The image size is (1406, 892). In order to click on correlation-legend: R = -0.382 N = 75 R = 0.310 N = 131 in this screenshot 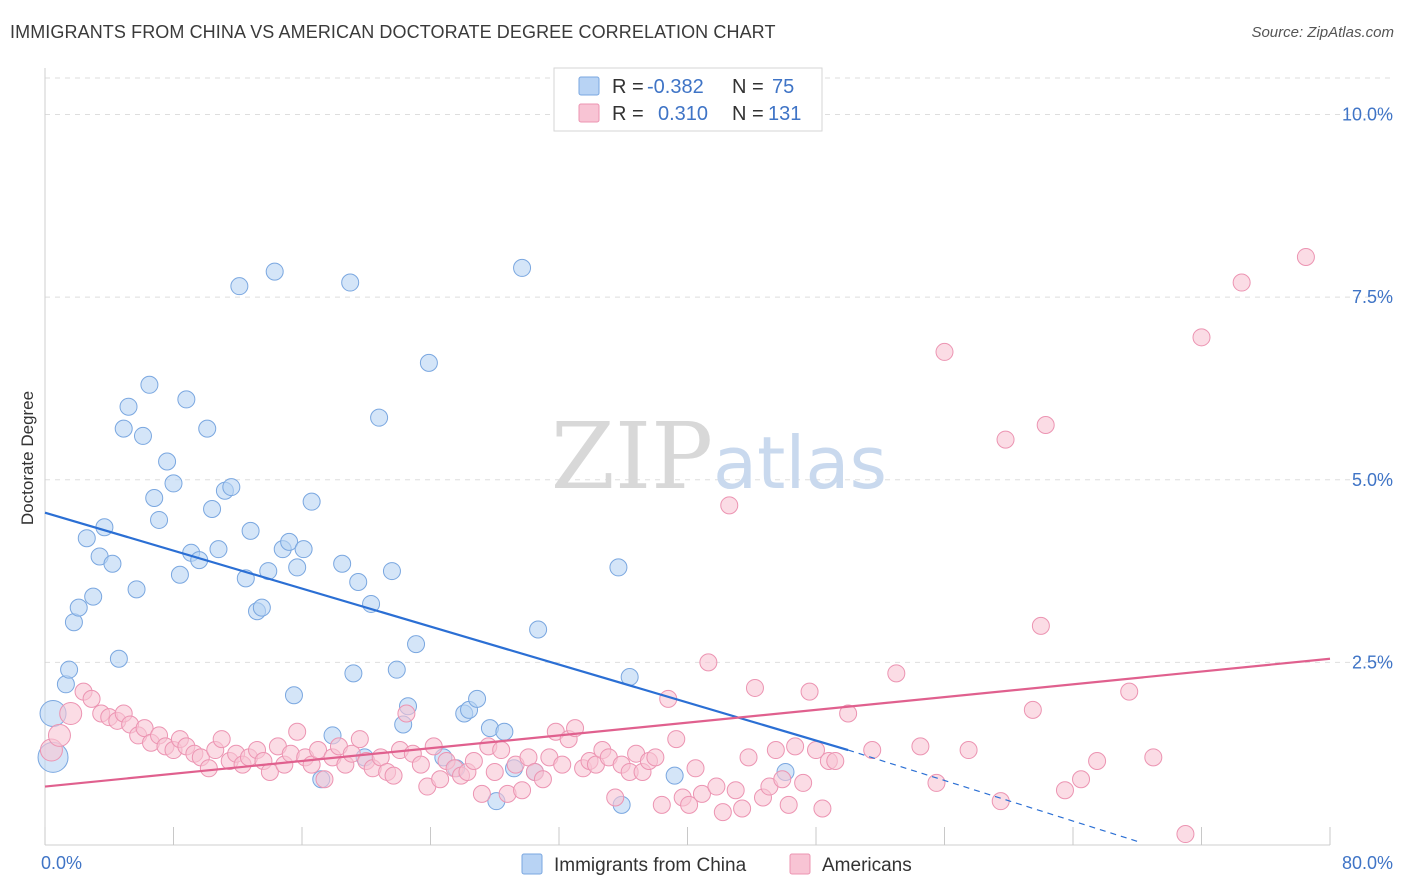, I will do `click(688, 99)`.